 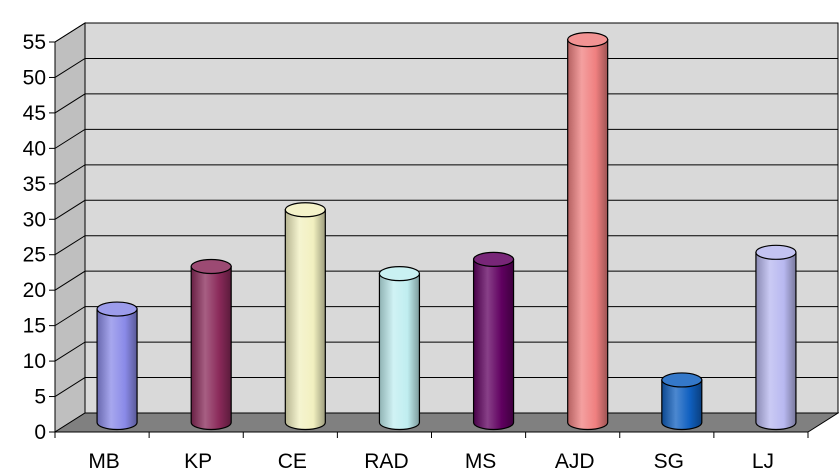 I want to click on floor, so click(x=446, y=422).